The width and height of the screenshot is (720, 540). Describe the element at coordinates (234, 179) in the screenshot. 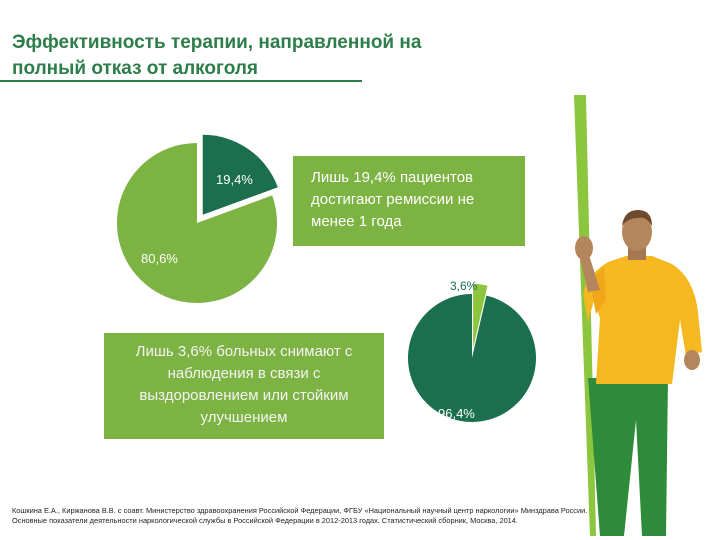

I see `data-label-remission: 19,4%` at that location.